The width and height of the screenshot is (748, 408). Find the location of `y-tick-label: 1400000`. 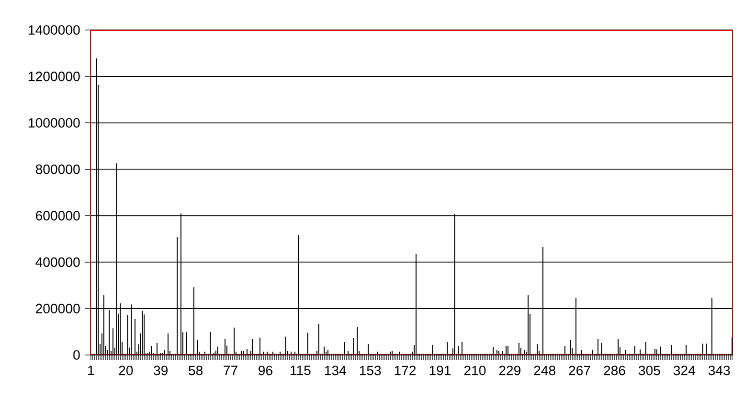

y-tick-label: 1400000 is located at coordinates (54, 30).